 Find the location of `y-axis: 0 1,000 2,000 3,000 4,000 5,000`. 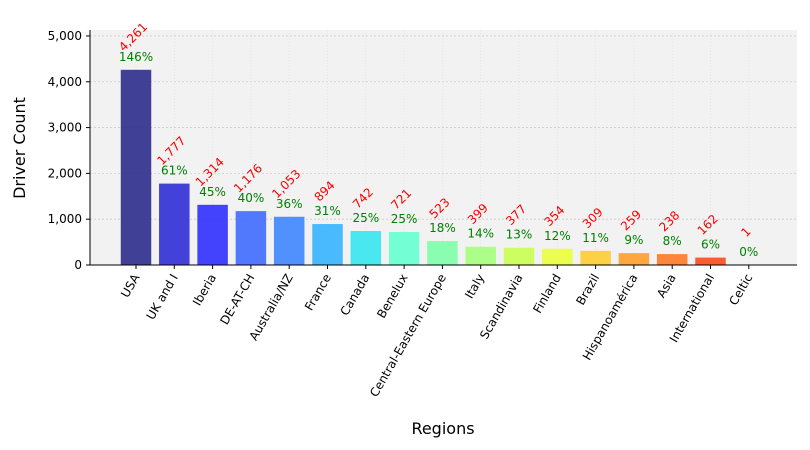

y-axis: 0 1,000 2,000 3,000 4,000 5,000 is located at coordinates (69, 150).